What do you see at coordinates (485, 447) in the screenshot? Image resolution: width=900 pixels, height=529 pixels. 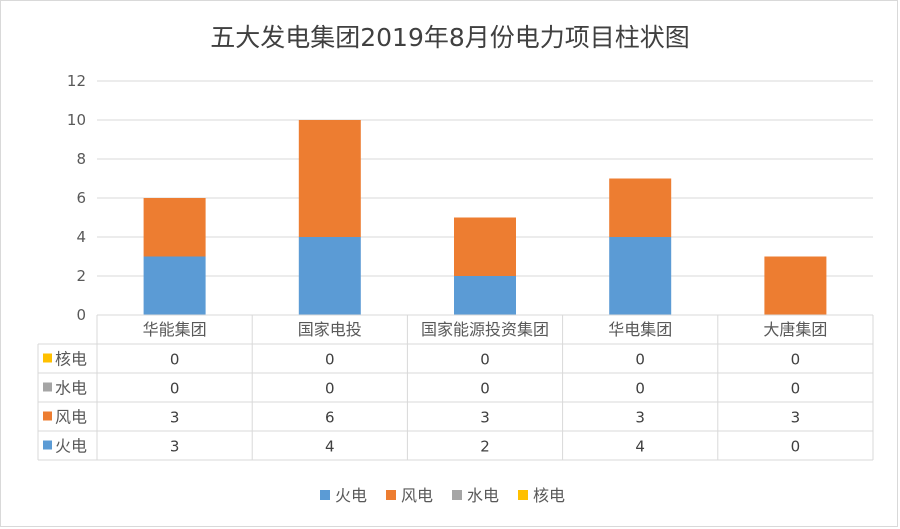 I see `table-cell-value: 2` at bounding box center [485, 447].